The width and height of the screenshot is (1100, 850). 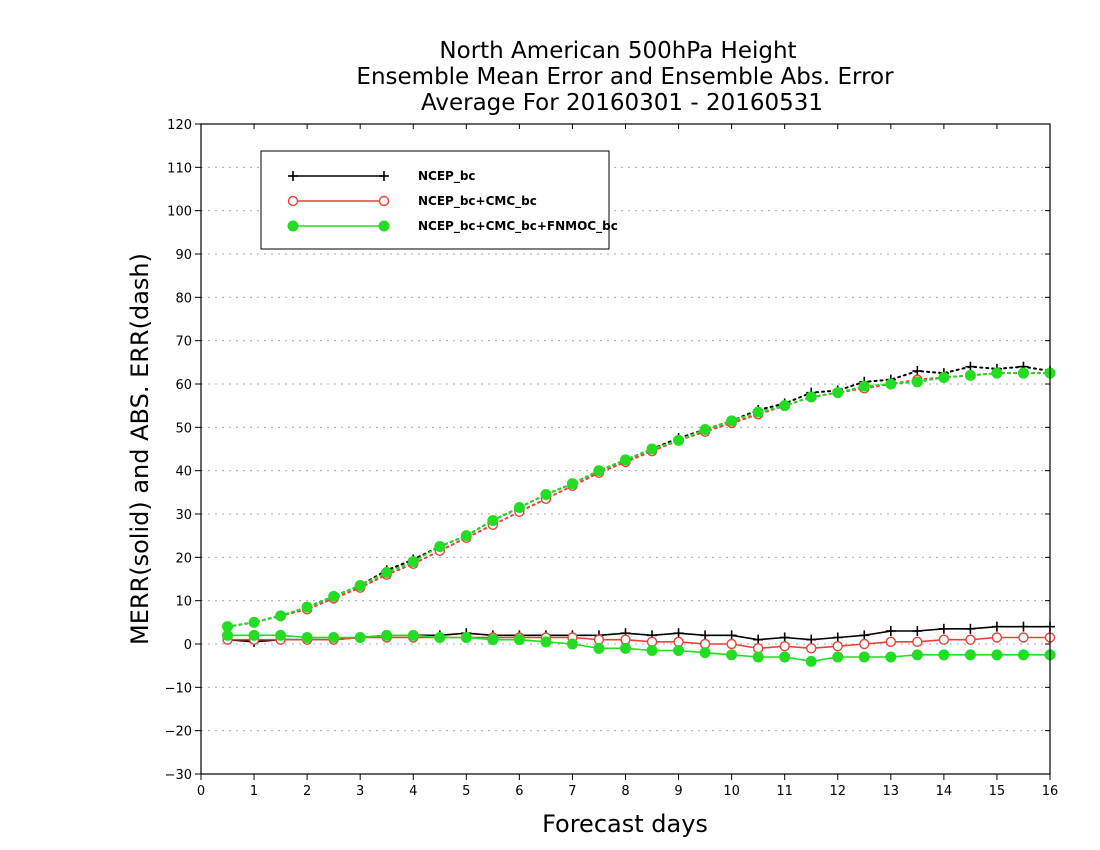 What do you see at coordinates (518, 226) in the screenshot?
I see `legend-label: NCEP_bc+CMC_bc+FNMOC_bc` at bounding box center [518, 226].